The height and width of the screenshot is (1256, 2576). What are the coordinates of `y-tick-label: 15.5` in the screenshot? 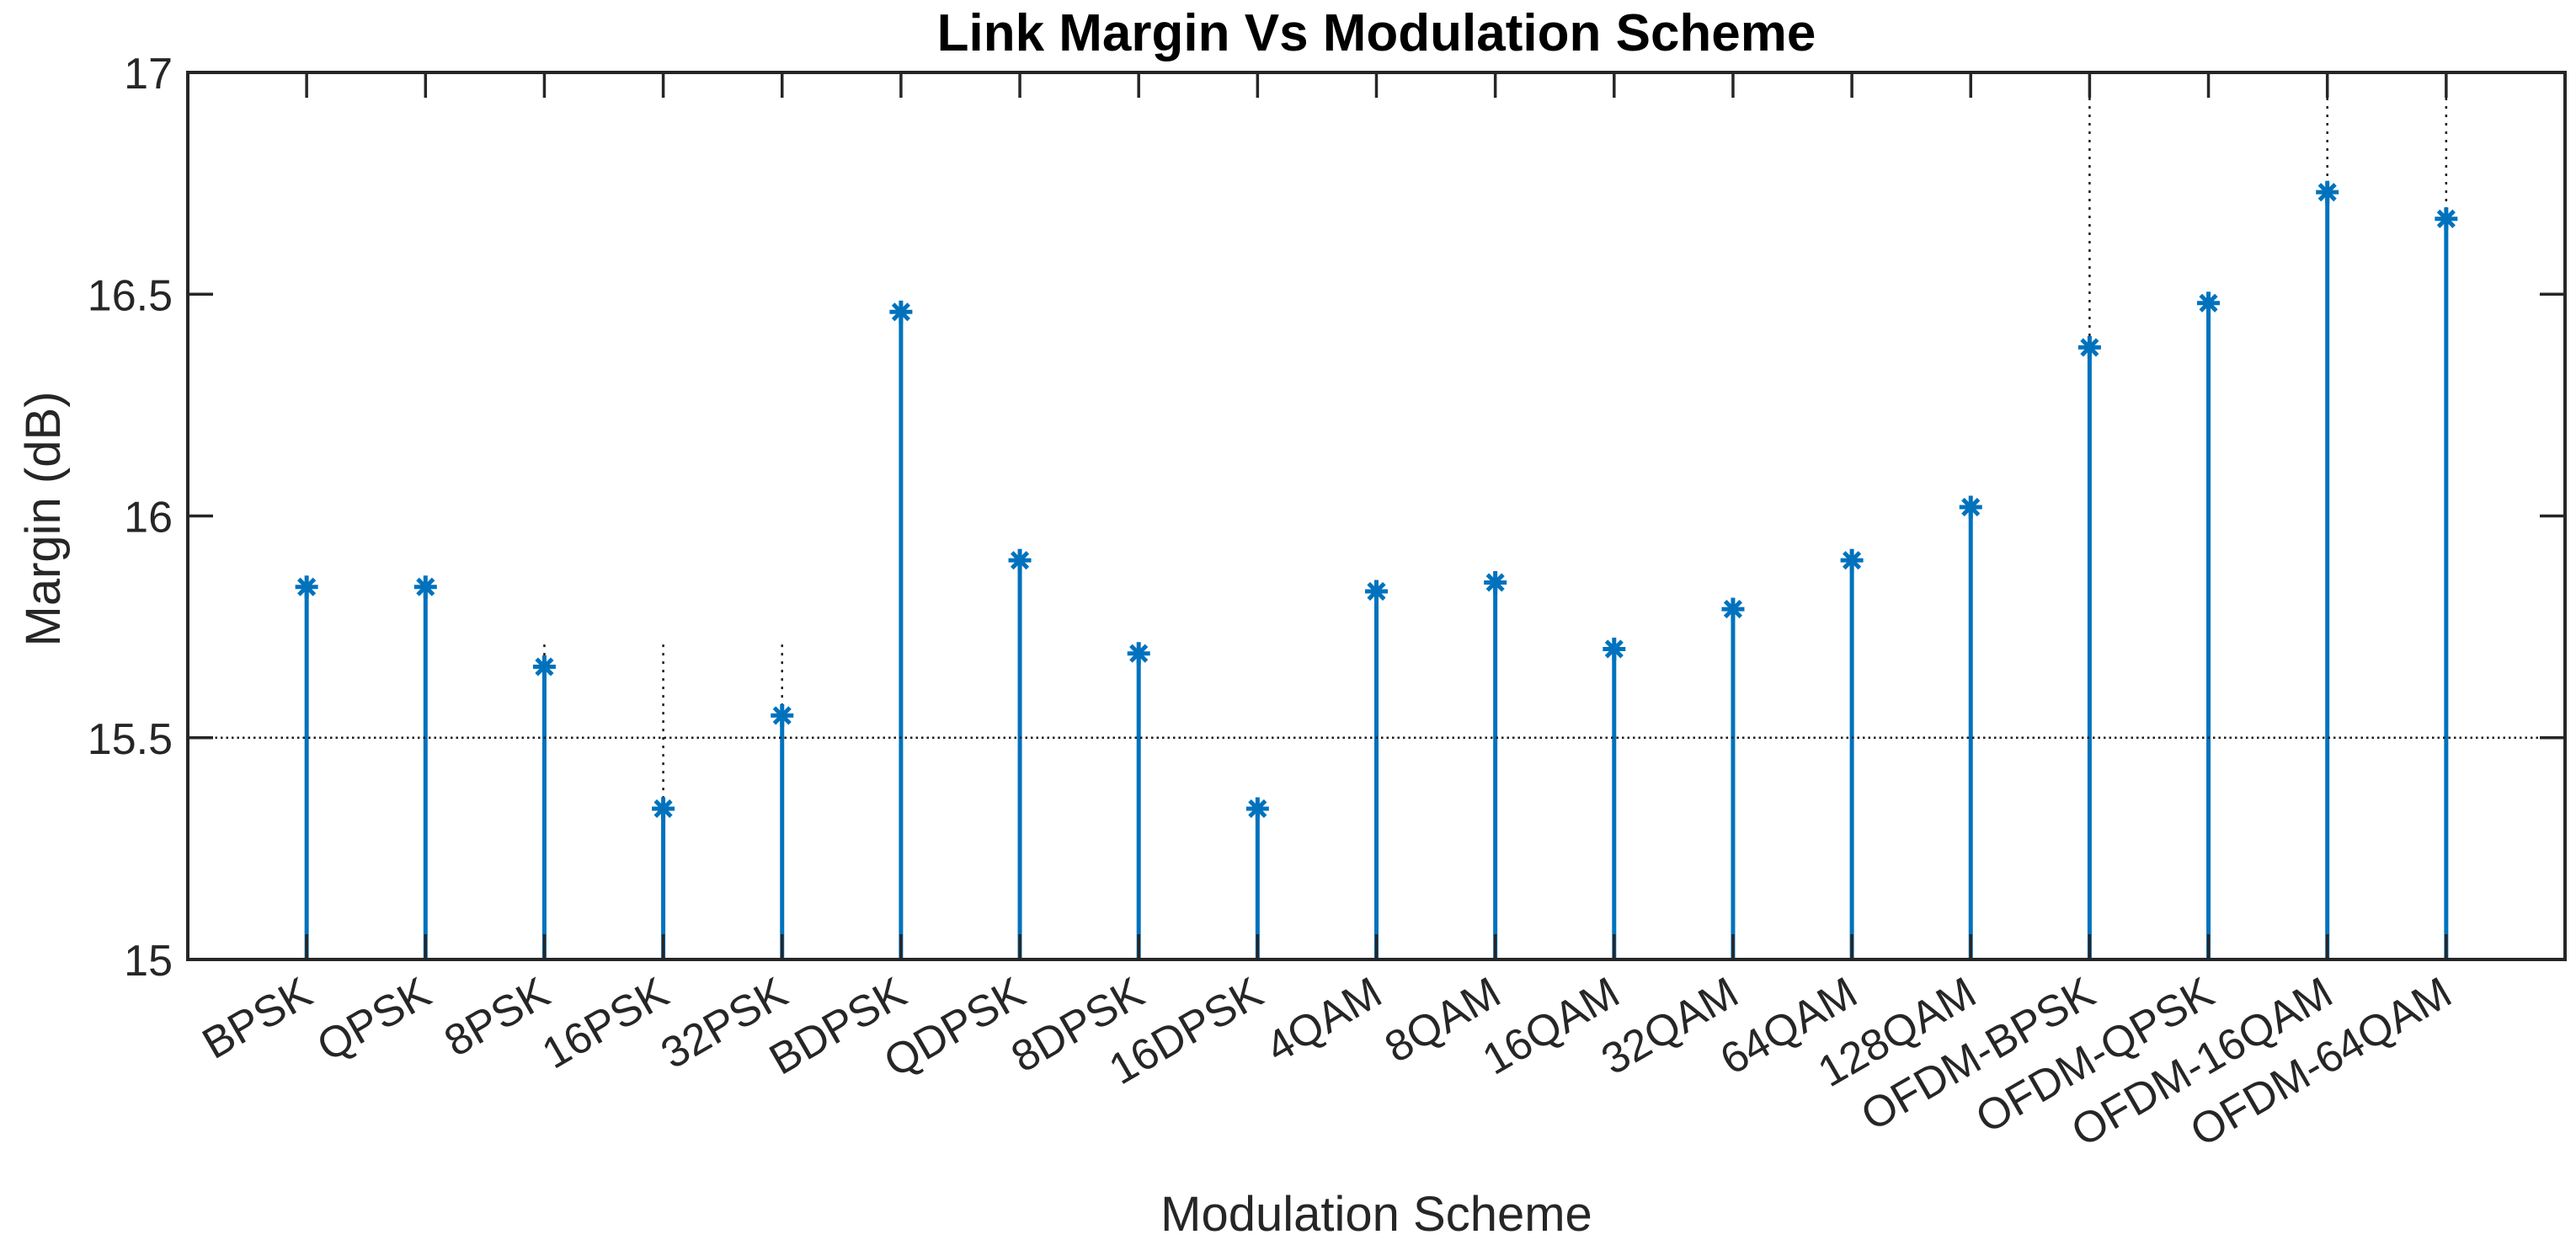 It's located at (130, 739).